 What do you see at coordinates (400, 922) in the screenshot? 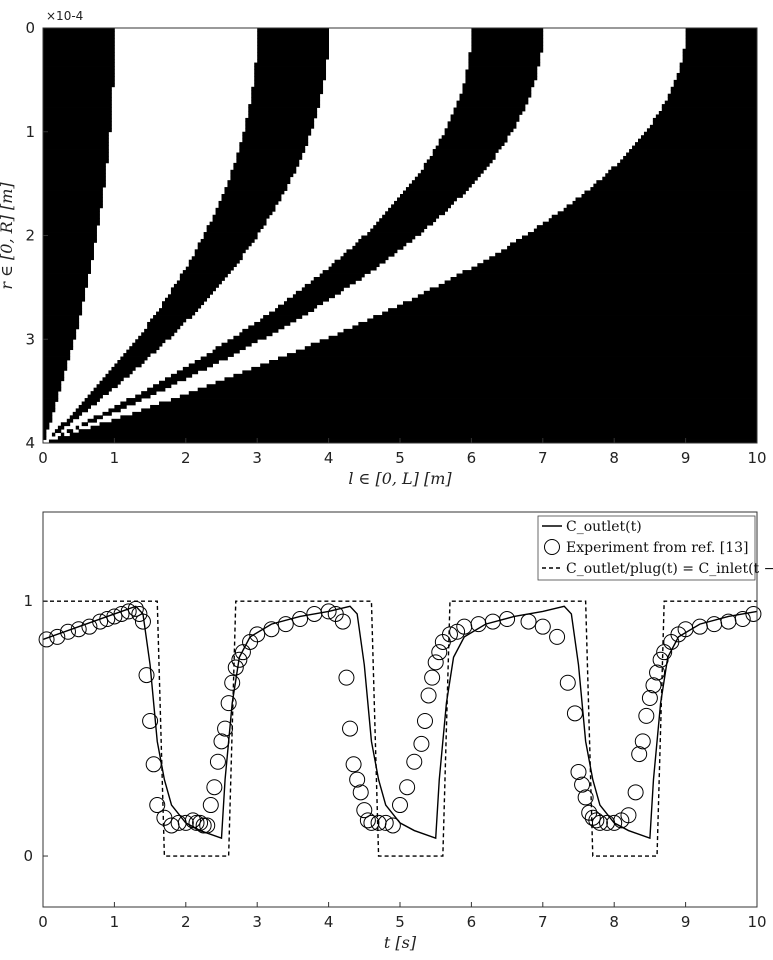
I see `bottom-x-tick-label: 5` at bounding box center [400, 922].